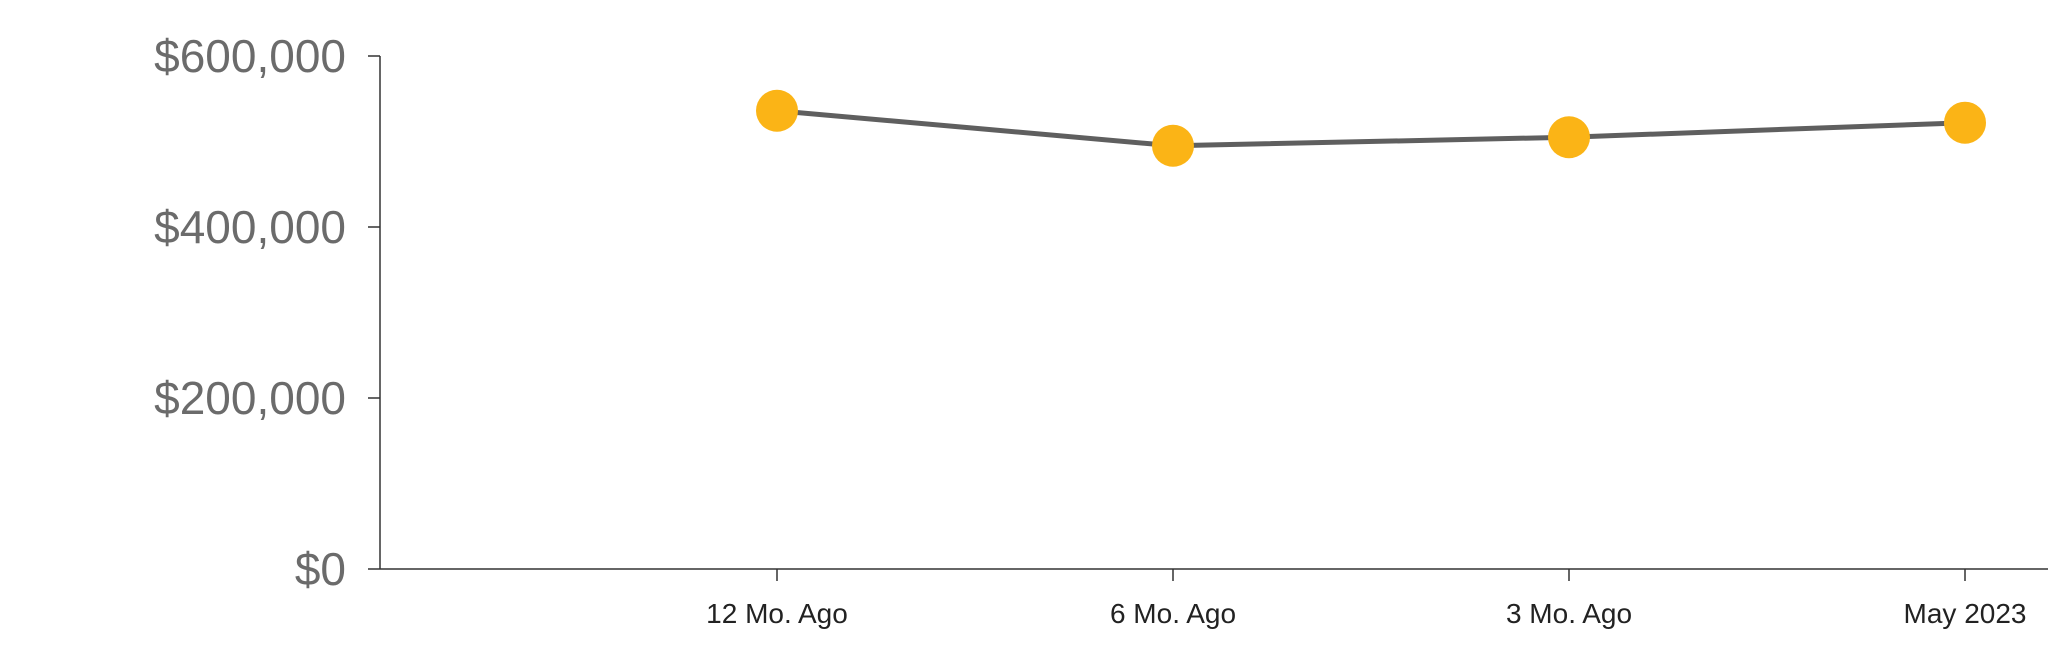  What do you see at coordinates (1965, 613) in the screenshot?
I see `x-tick-label: May 2023` at bounding box center [1965, 613].